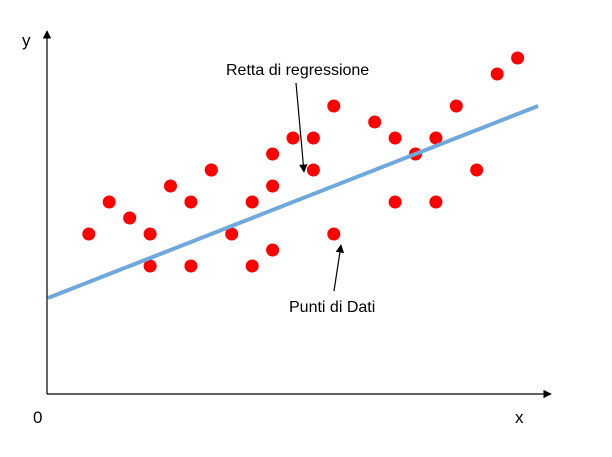 This screenshot has width=612, height=457. I want to click on data-points-label: Punti di Dati, so click(332, 307).